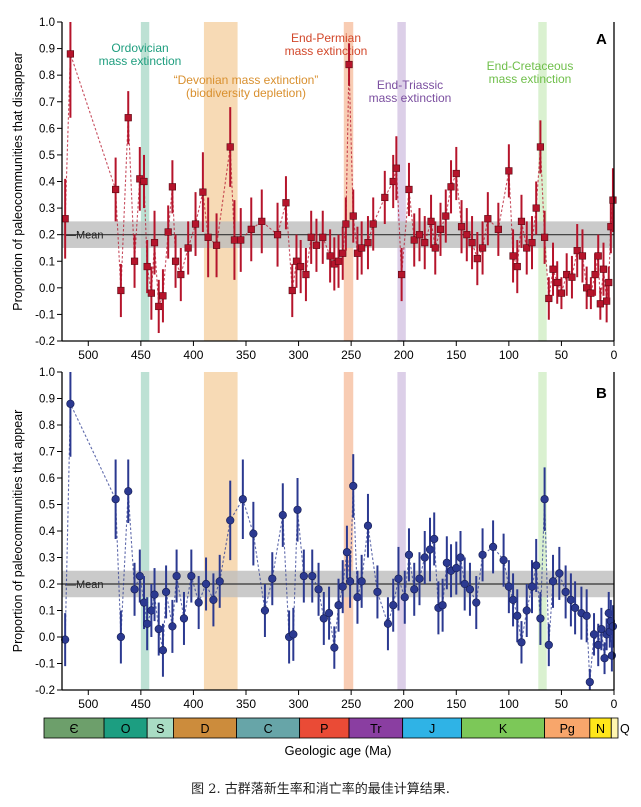 The width and height of the screenshot is (641, 807). What do you see at coordinates (601, 393) in the screenshot?
I see `panel-label: B` at bounding box center [601, 393].